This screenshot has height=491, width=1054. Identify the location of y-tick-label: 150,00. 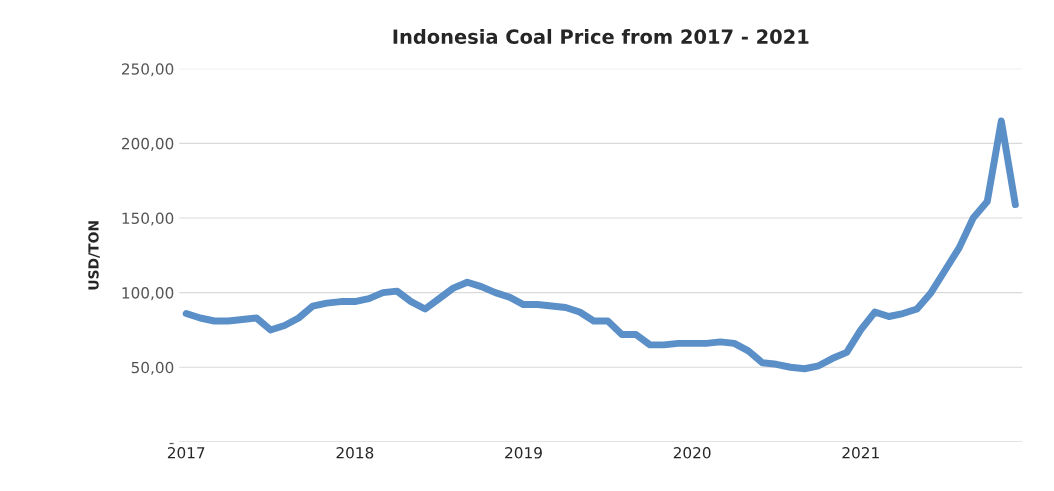
(148, 219).